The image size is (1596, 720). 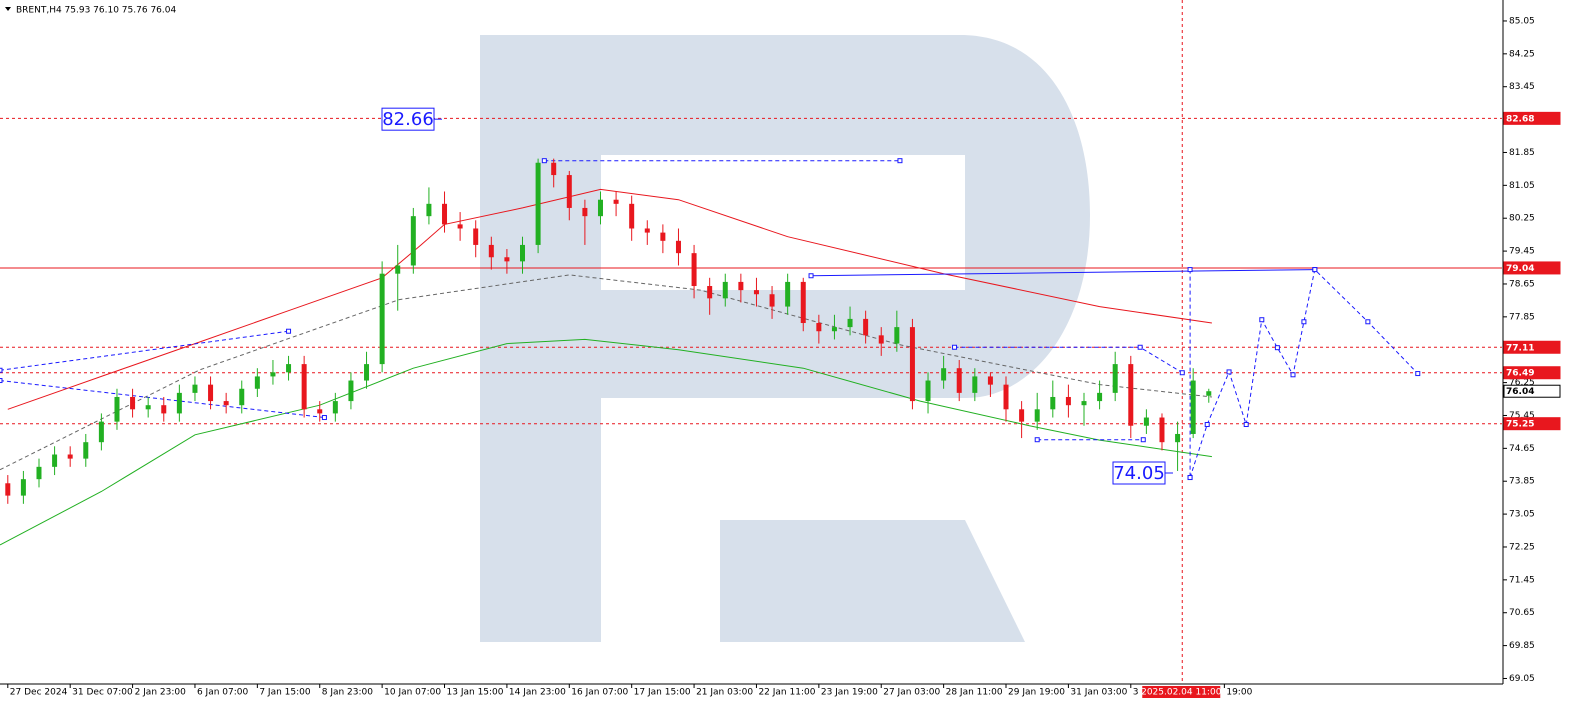 What do you see at coordinates (1520, 392) in the screenshot?
I see `price-level-label: 76.04` at bounding box center [1520, 392].